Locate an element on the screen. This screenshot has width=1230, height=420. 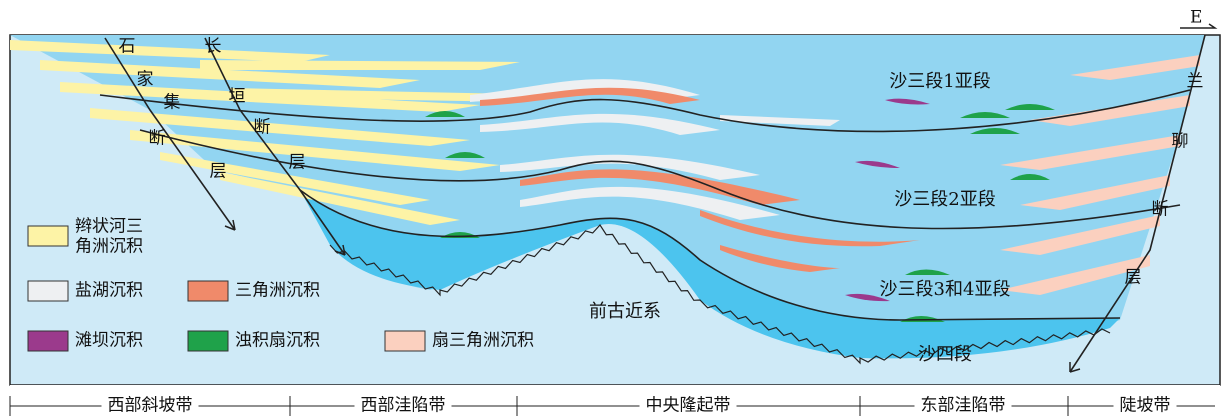
fault-label: 聊 is located at coordinates (1180, 142).